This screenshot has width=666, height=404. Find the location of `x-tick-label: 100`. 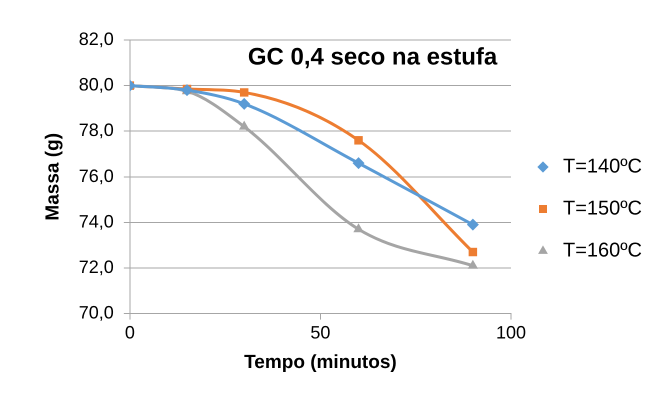

x-tick-label: 100 is located at coordinates (511, 332).